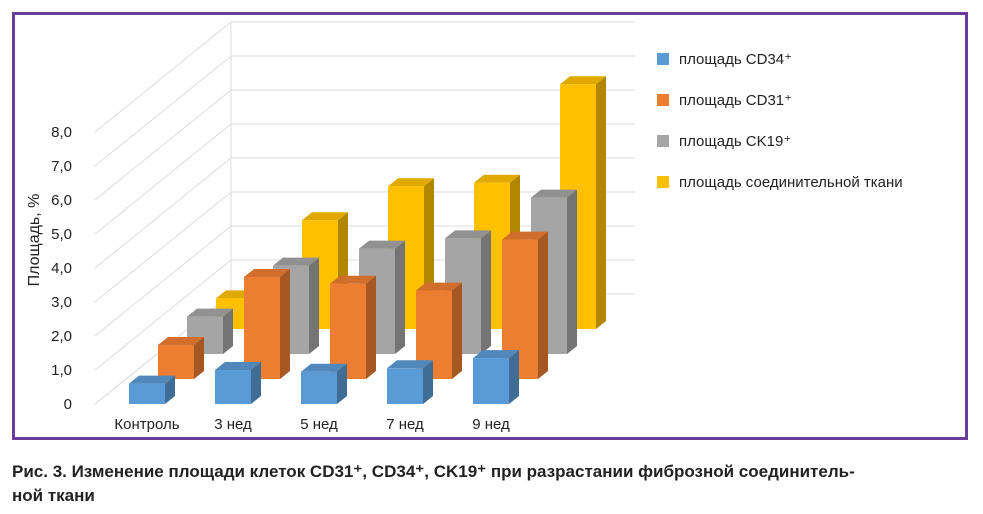  Describe the element at coordinates (233, 424) in the screenshot. I see `x-tick-label: 3 нед` at that location.